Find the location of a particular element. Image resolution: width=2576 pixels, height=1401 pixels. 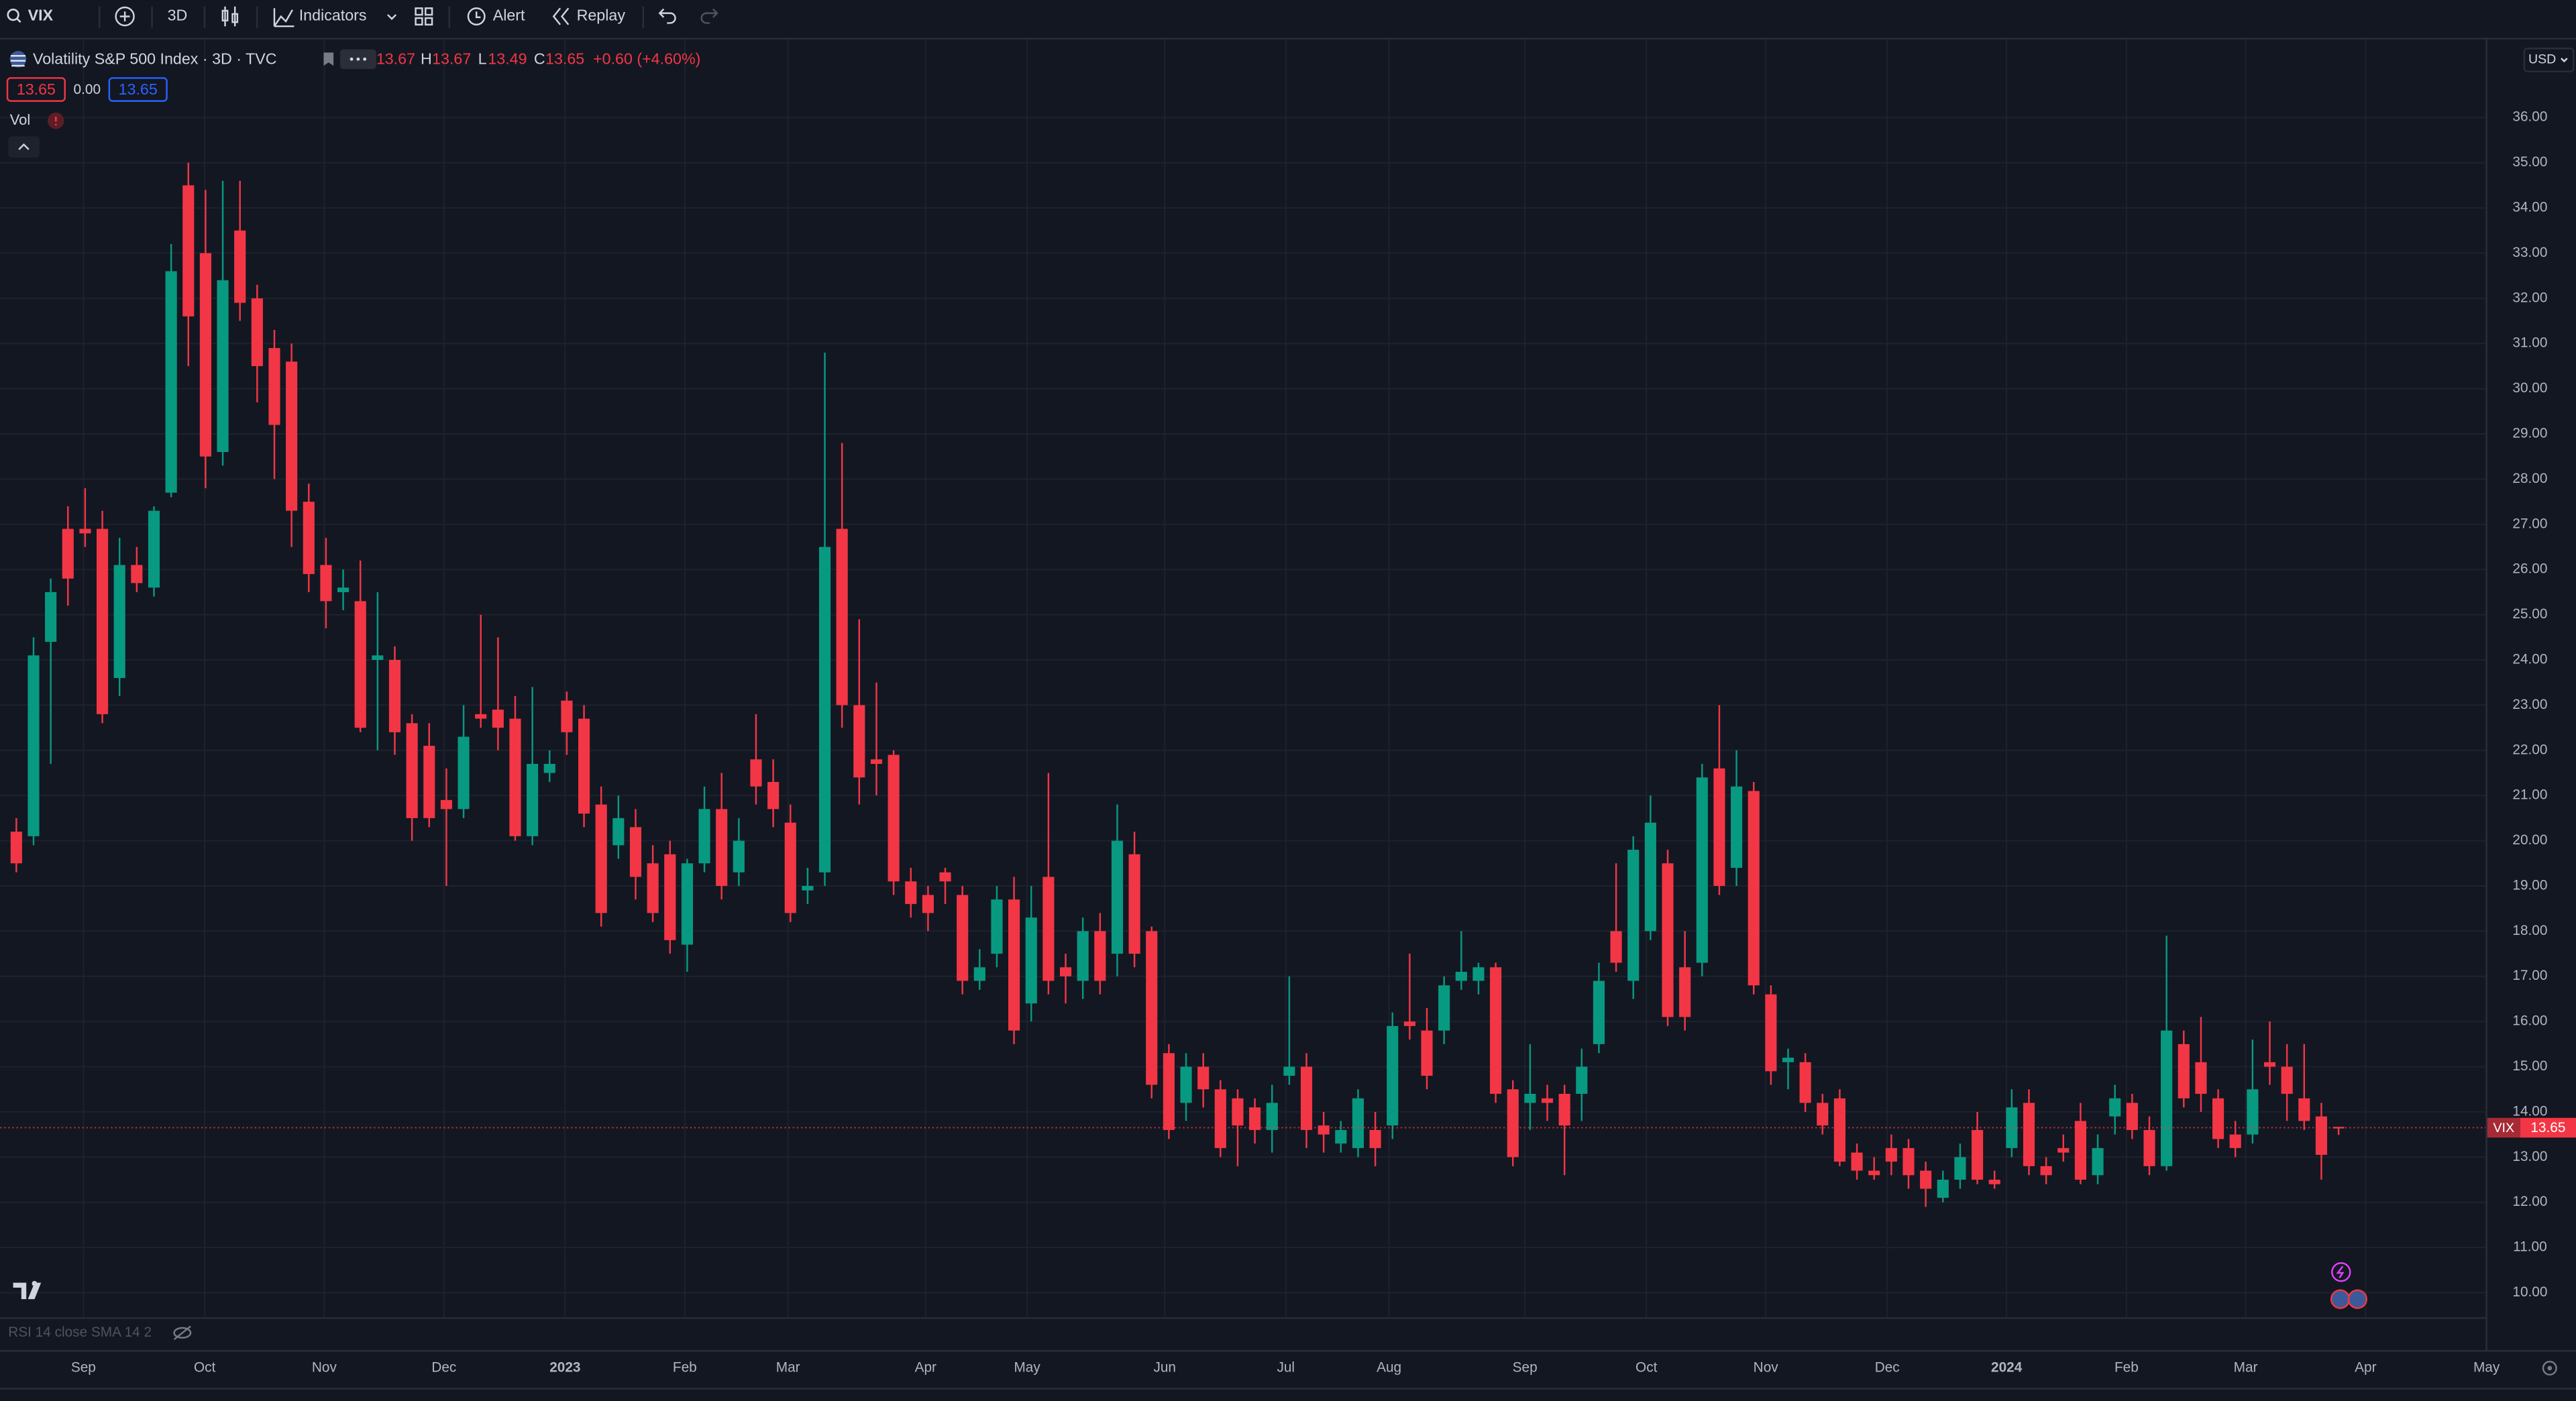

layout-icon is located at coordinates (419, 21).